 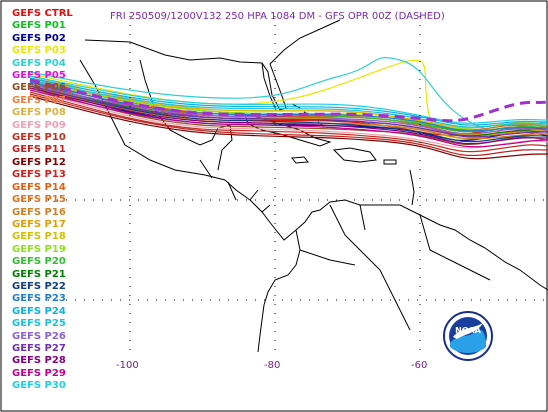 I want to click on contour-gefs-p12, so click(x=288, y=127).